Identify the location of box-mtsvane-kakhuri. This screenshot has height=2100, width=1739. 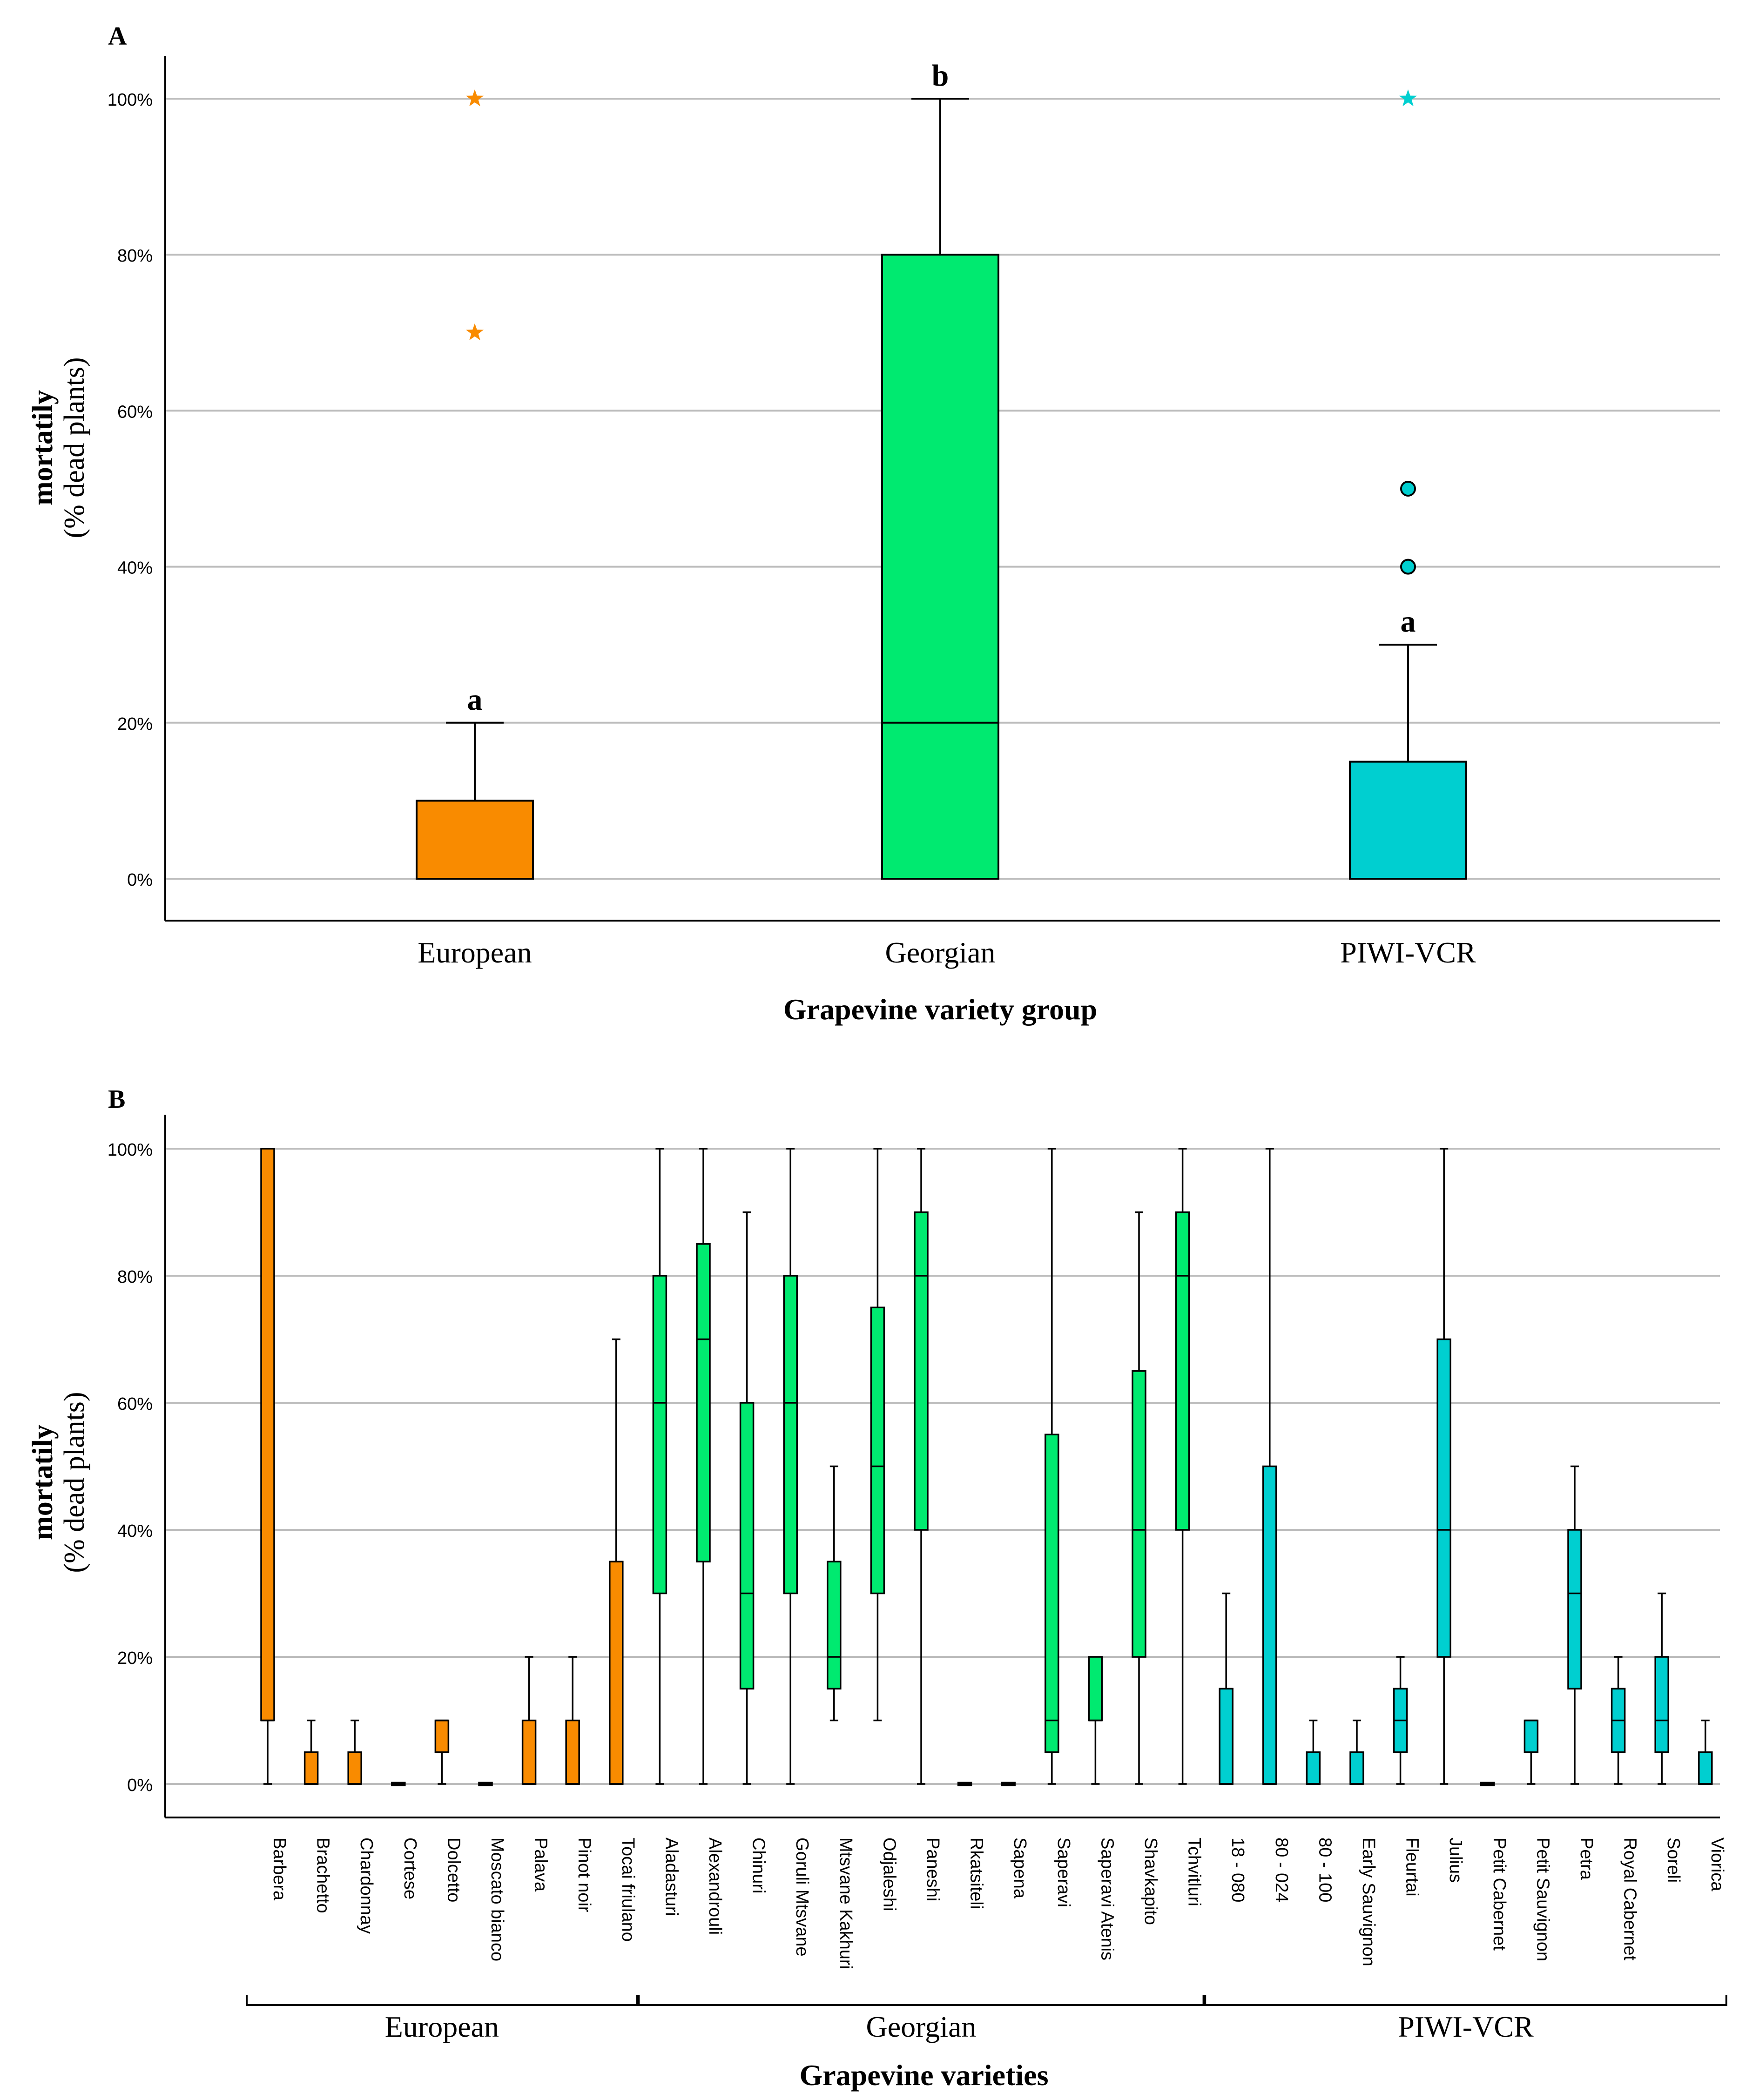
(835, 1593).